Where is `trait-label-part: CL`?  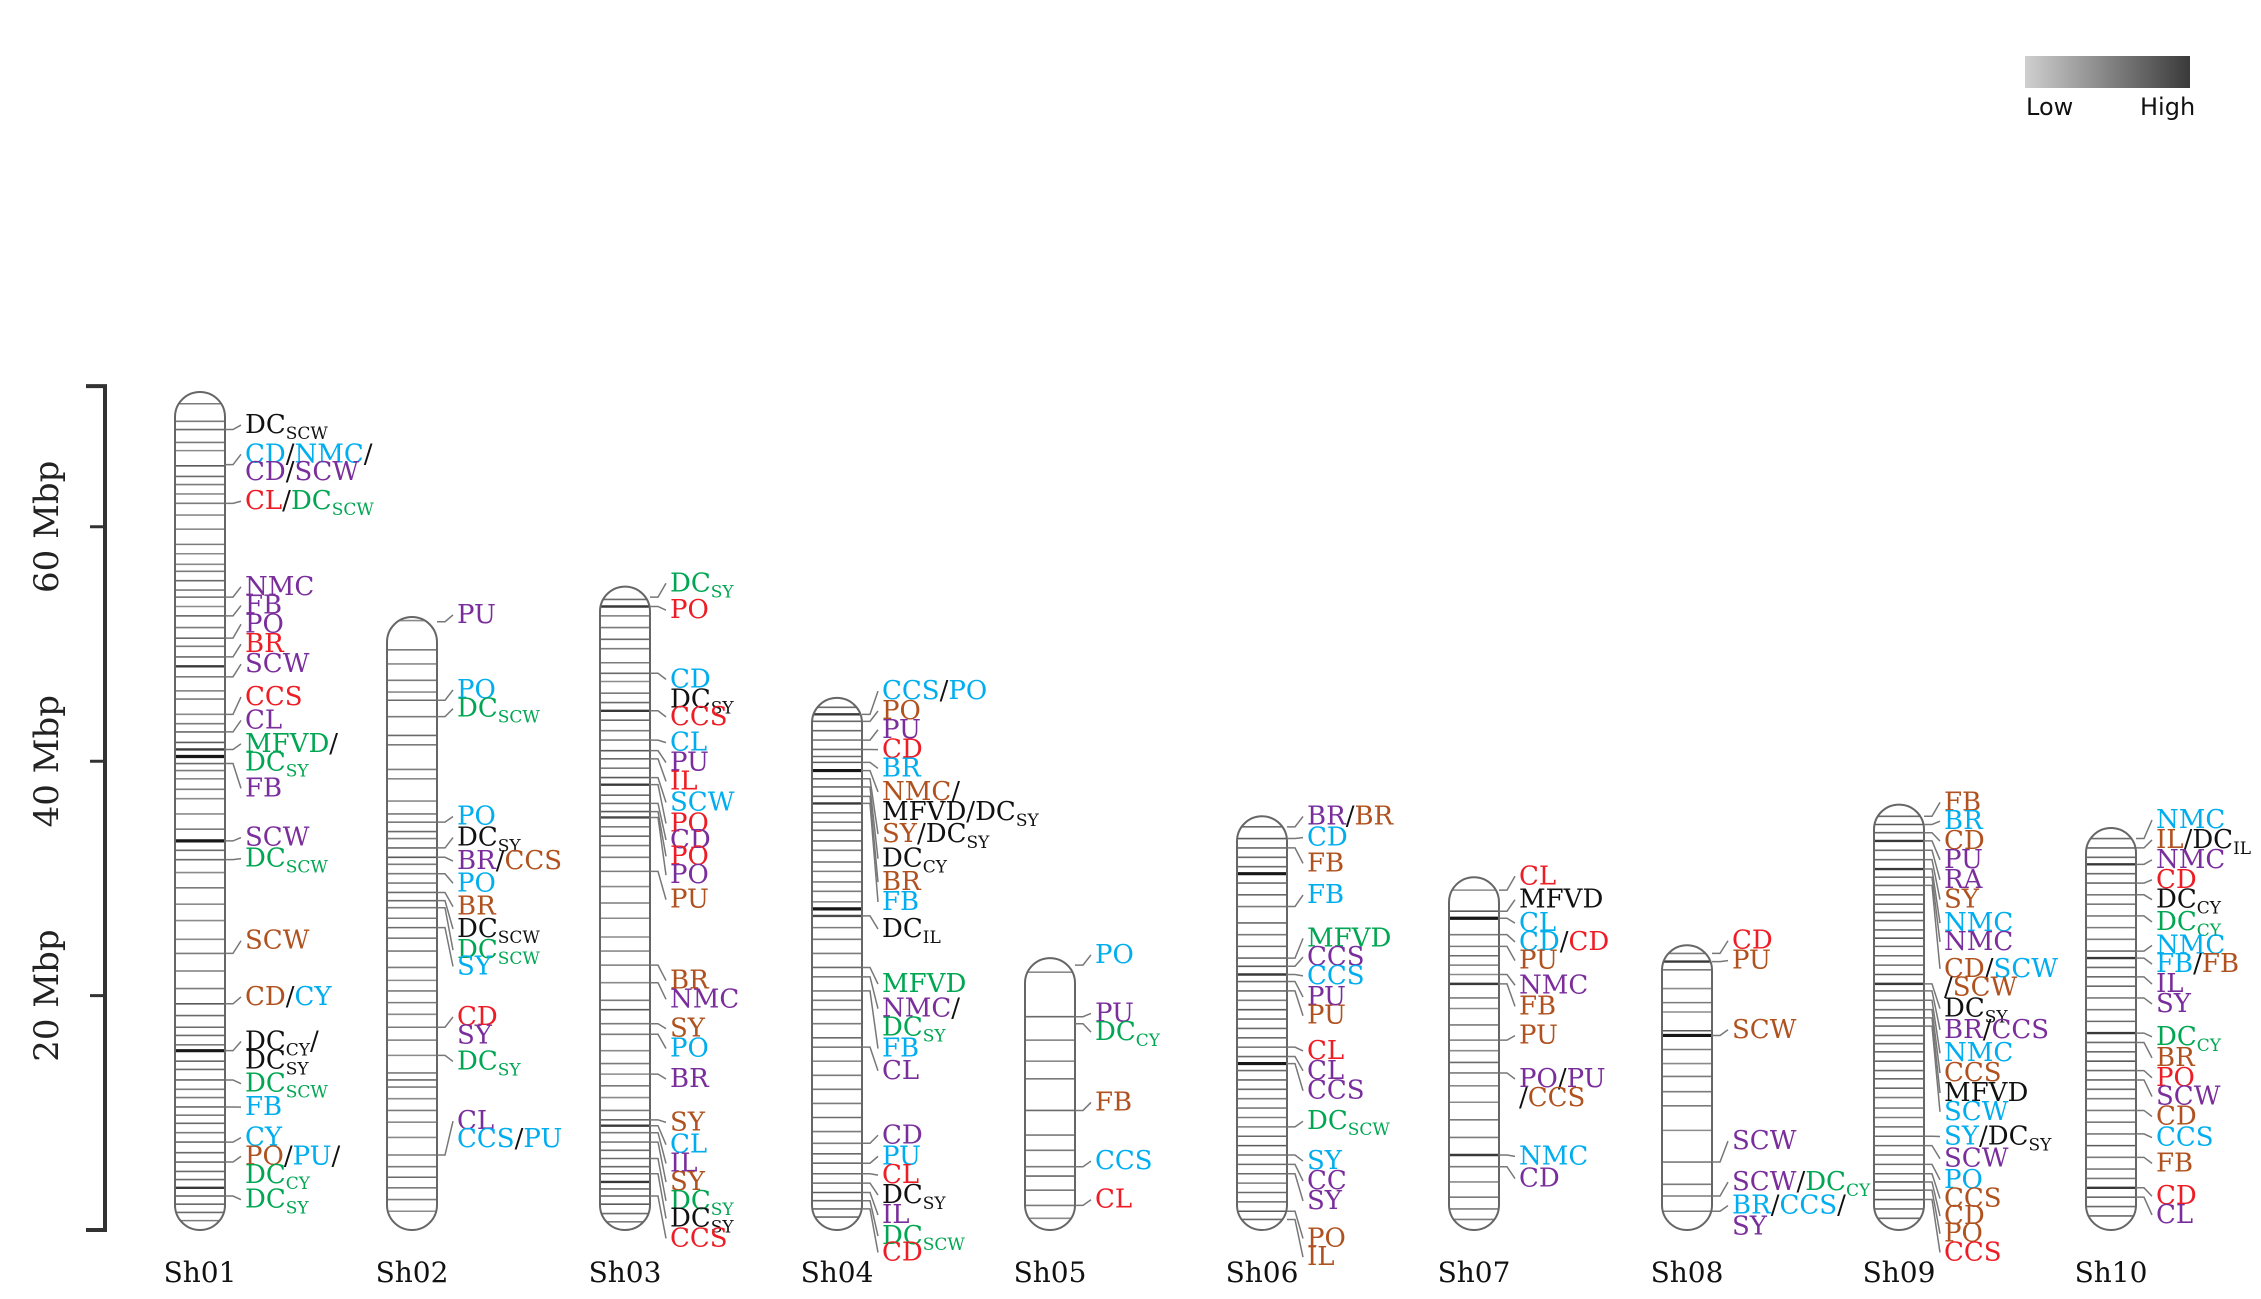 trait-label-part: CL is located at coordinates (688, 743).